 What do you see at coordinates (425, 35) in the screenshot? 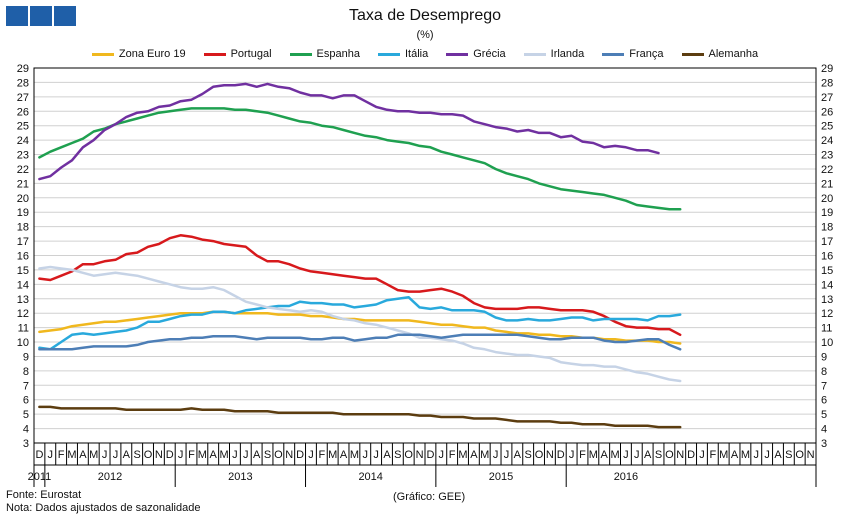
I see `chart-subtitle: (%)` at bounding box center [425, 35].